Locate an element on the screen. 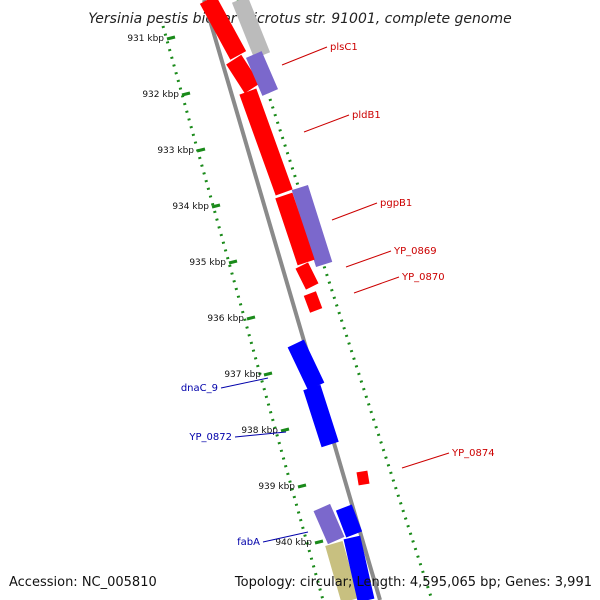 The height and width of the screenshot is (600, 600). gene-label: pldB1 is located at coordinates (366, 115).